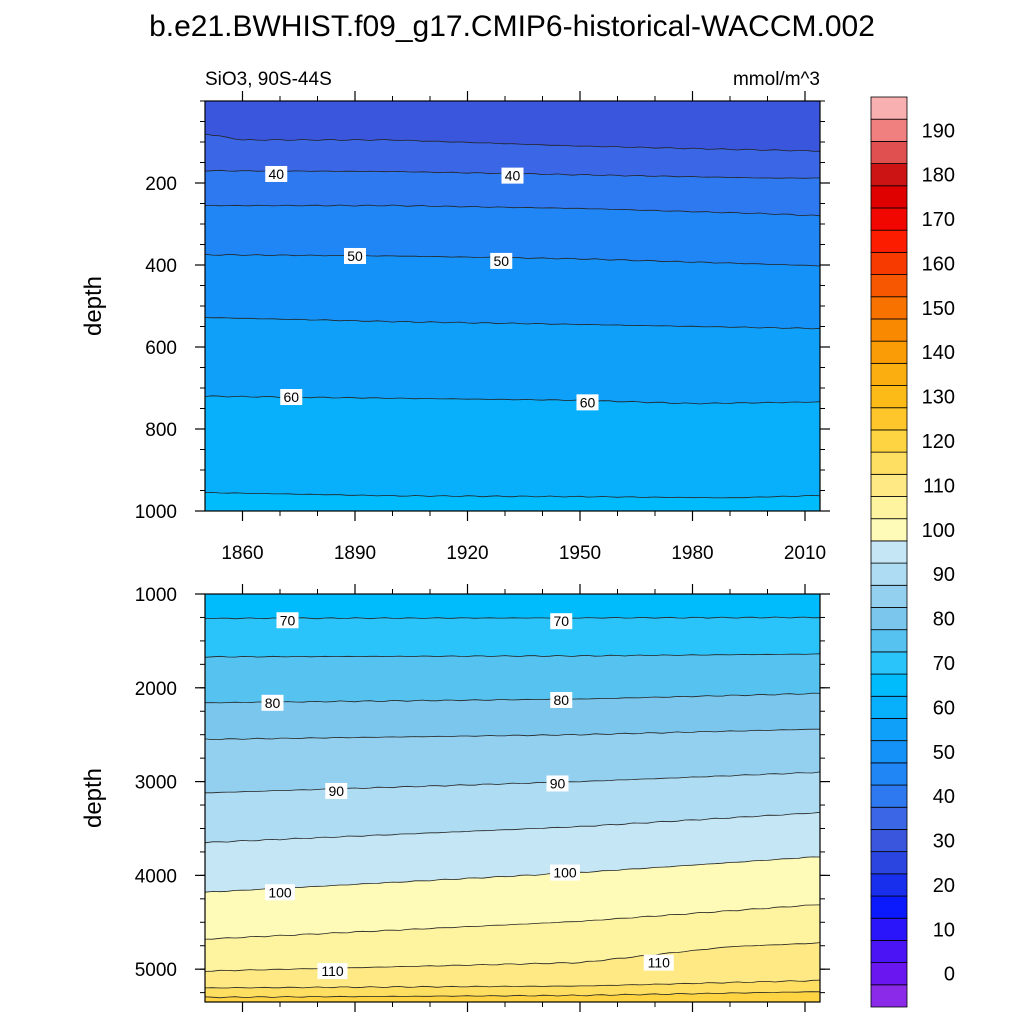  What do you see at coordinates (939, 486) in the screenshot?
I see `colorbar-label: 110` at bounding box center [939, 486].